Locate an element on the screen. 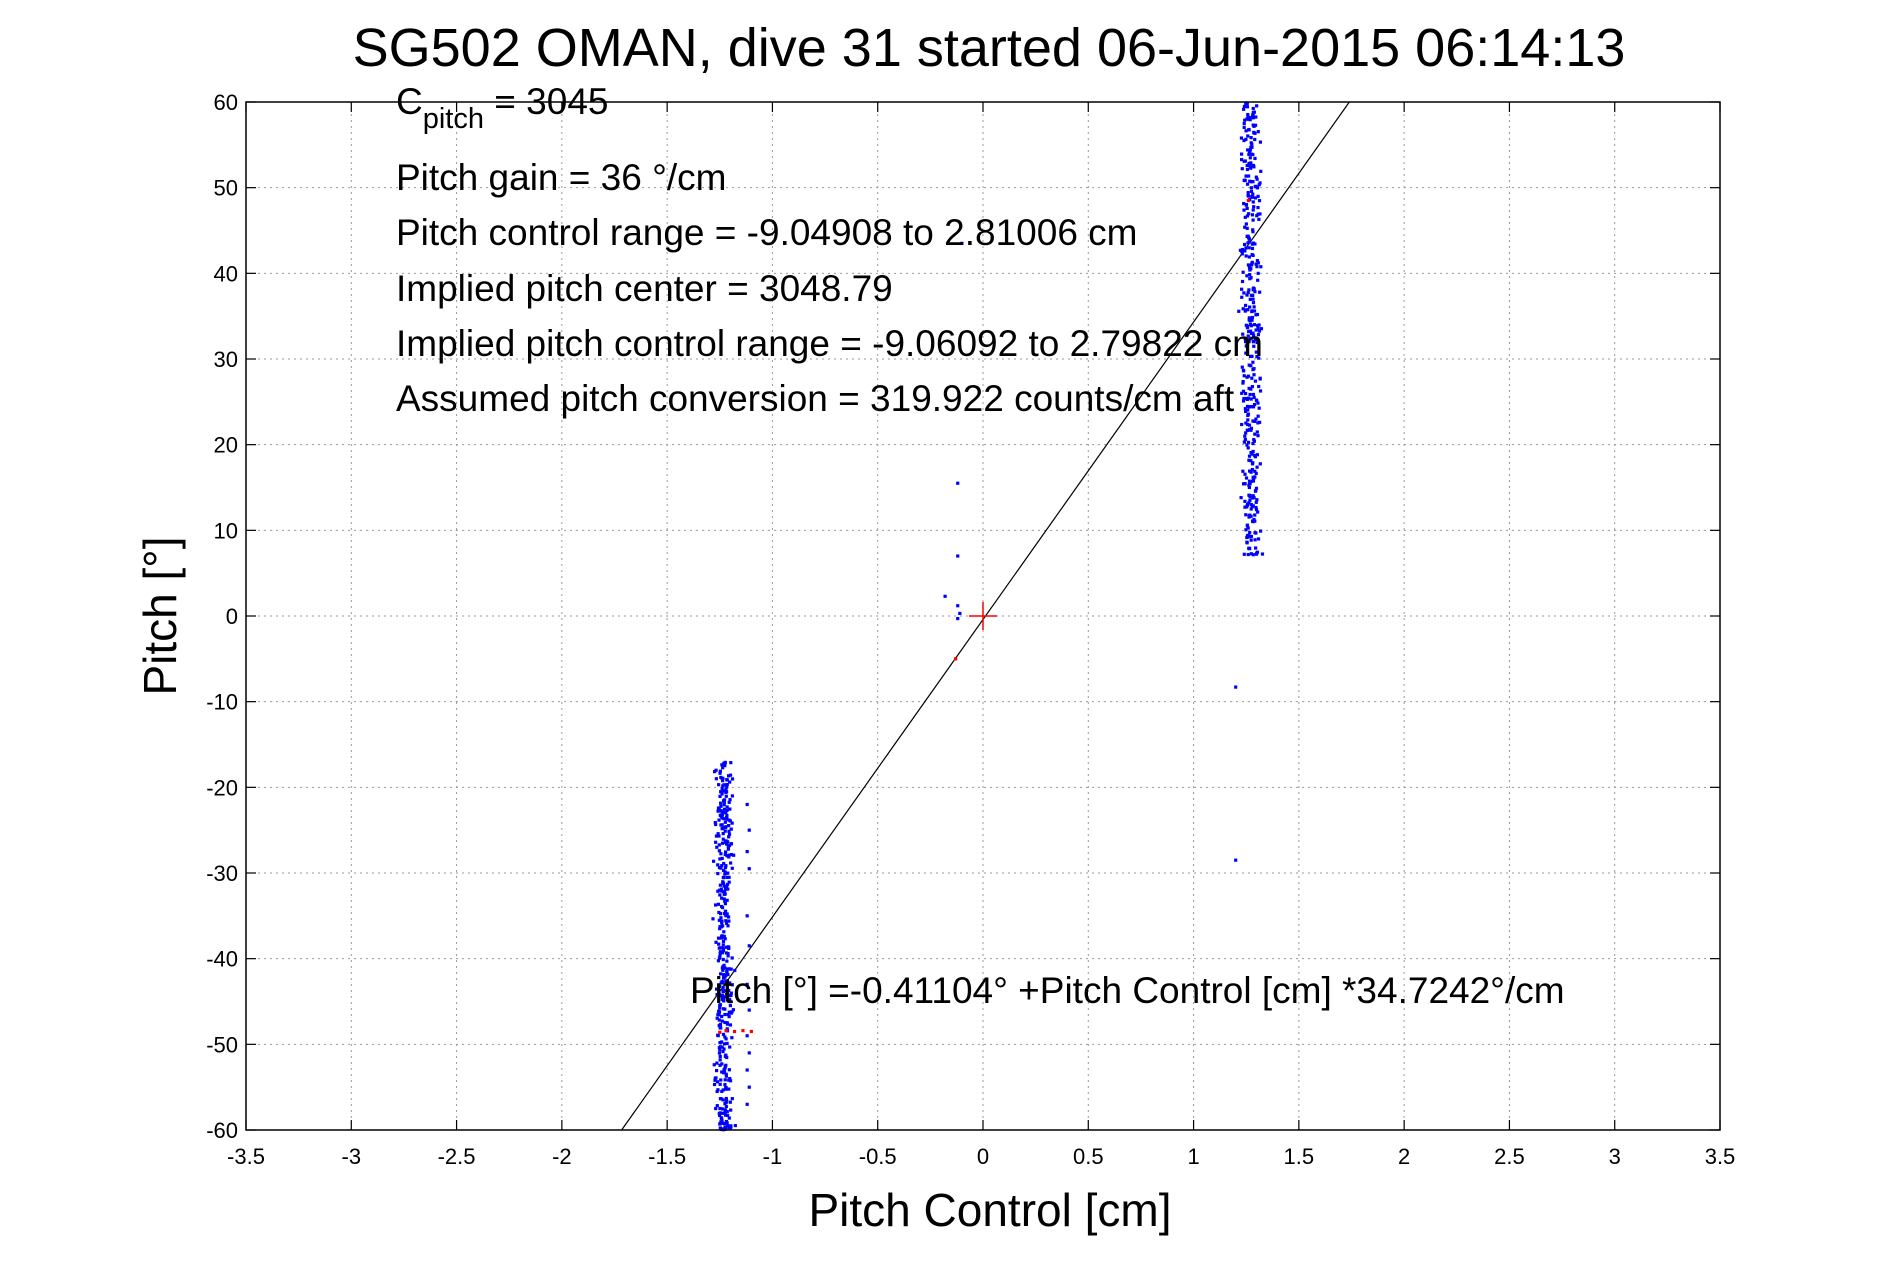  y-tick-label: 30 is located at coordinates (226, 359).